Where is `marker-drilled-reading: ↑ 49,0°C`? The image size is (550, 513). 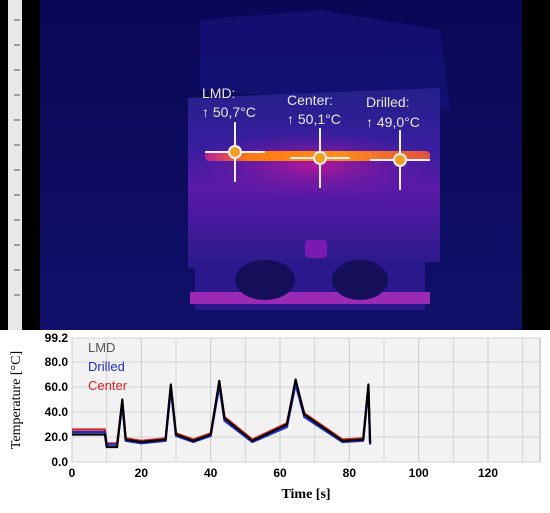 marker-drilled-reading: ↑ 49,0°C is located at coordinates (393, 122).